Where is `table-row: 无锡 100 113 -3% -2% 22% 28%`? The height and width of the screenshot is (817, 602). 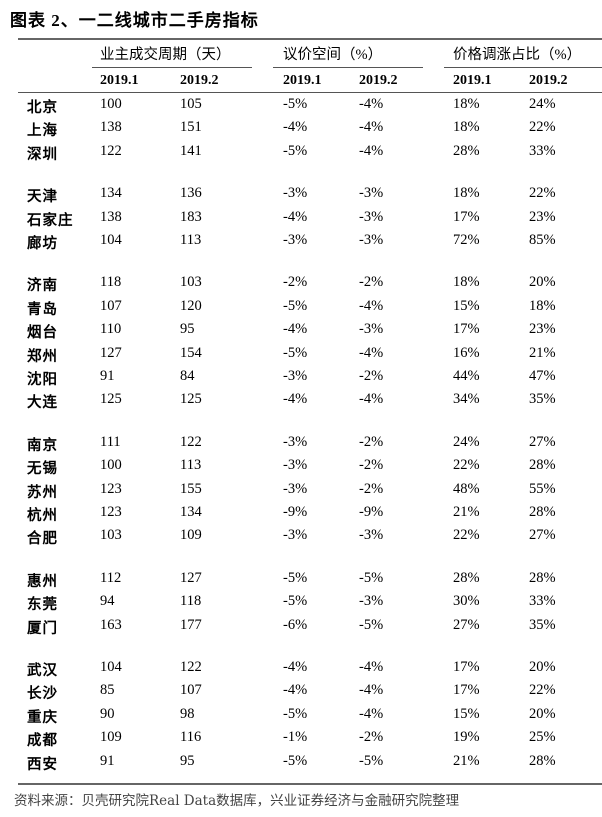 table-row: 无锡 100 113 -3% -2% 22% 28% is located at coordinates (301, 468).